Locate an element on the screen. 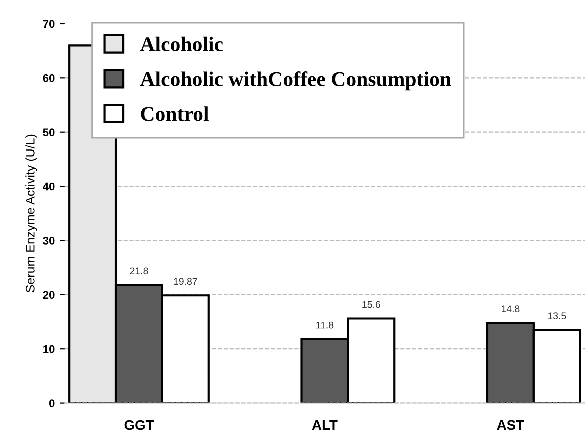 The image size is (585, 436). data-label: 21.8 is located at coordinates (139, 271).